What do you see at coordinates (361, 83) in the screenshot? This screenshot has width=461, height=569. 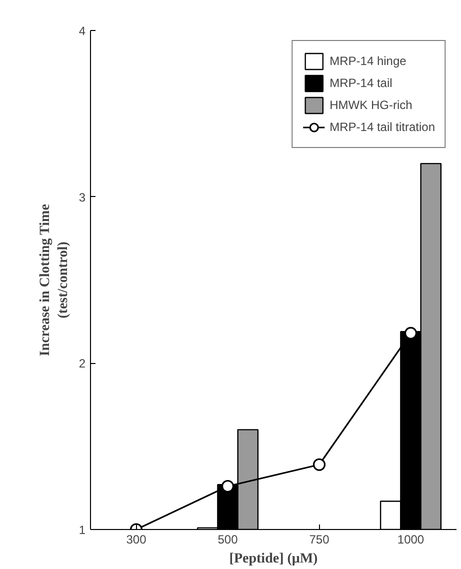 I see `legend-label: MRP-14 tail` at bounding box center [361, 83].